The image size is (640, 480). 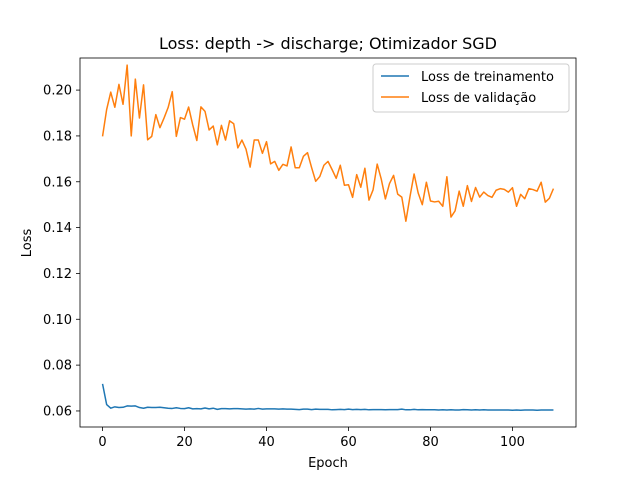 I want to click on series-line-training, so click(x=327, y=397).